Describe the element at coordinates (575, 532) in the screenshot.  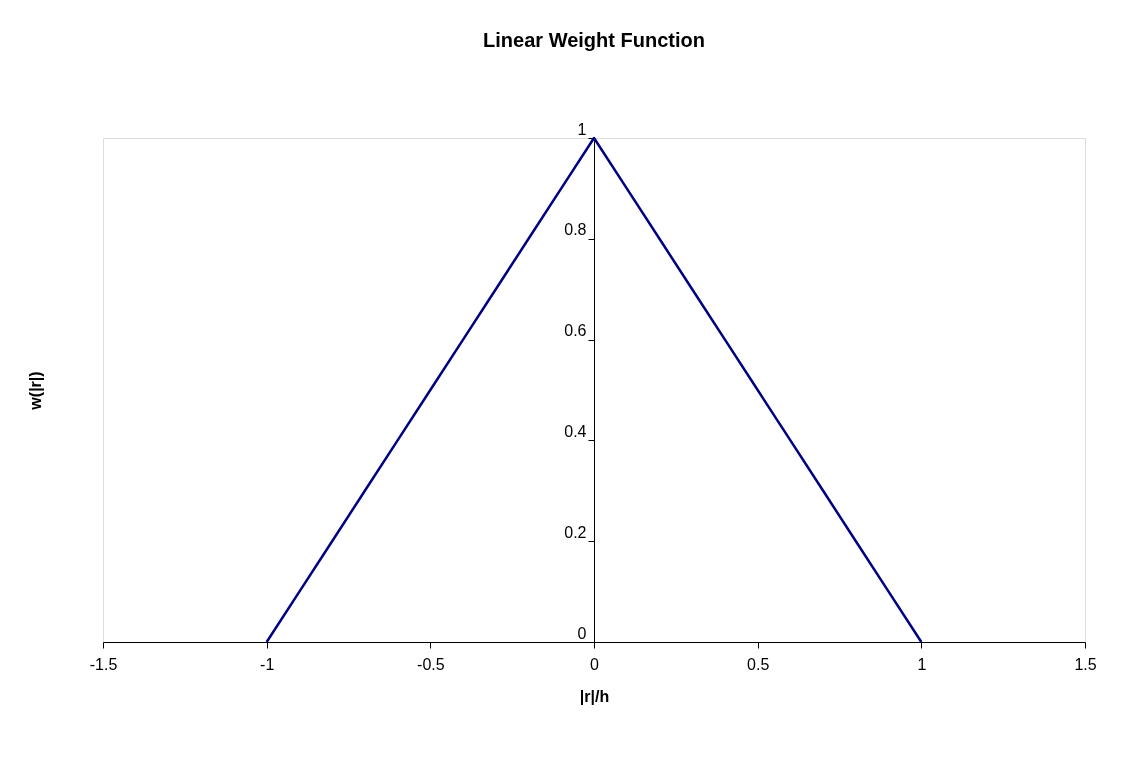
I see `y-tick-label: 0.2` at that location.